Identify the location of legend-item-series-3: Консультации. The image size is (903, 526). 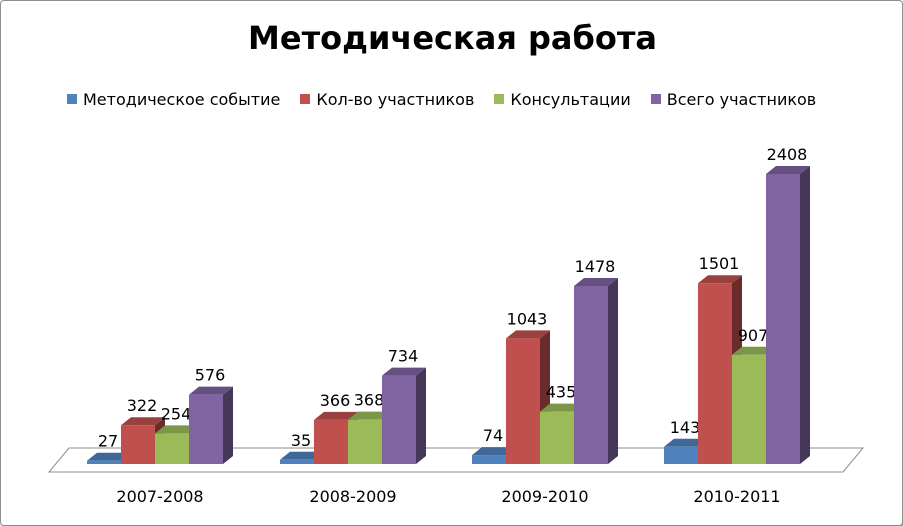
(562, 99).